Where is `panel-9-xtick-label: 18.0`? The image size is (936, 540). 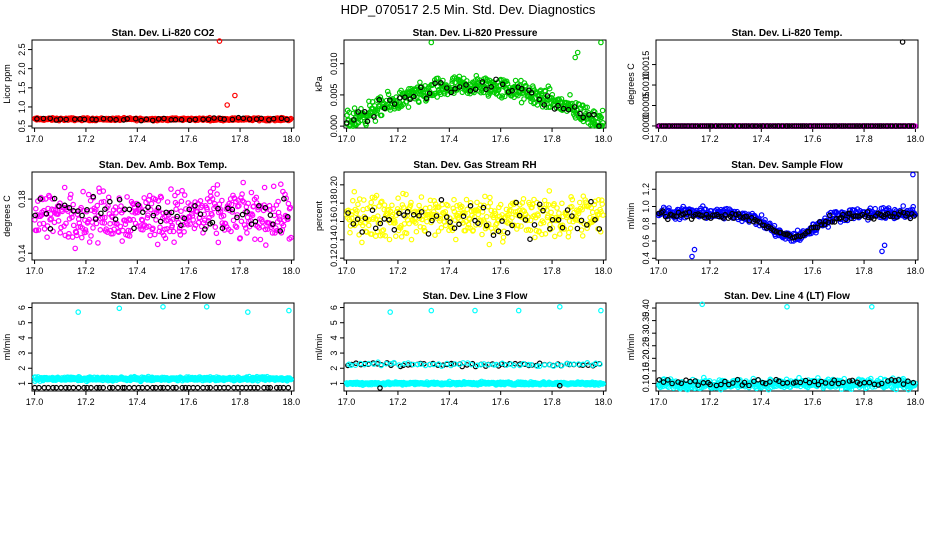
panel-9-xtick-label: 18.0 is located at coordinates (916, 402).